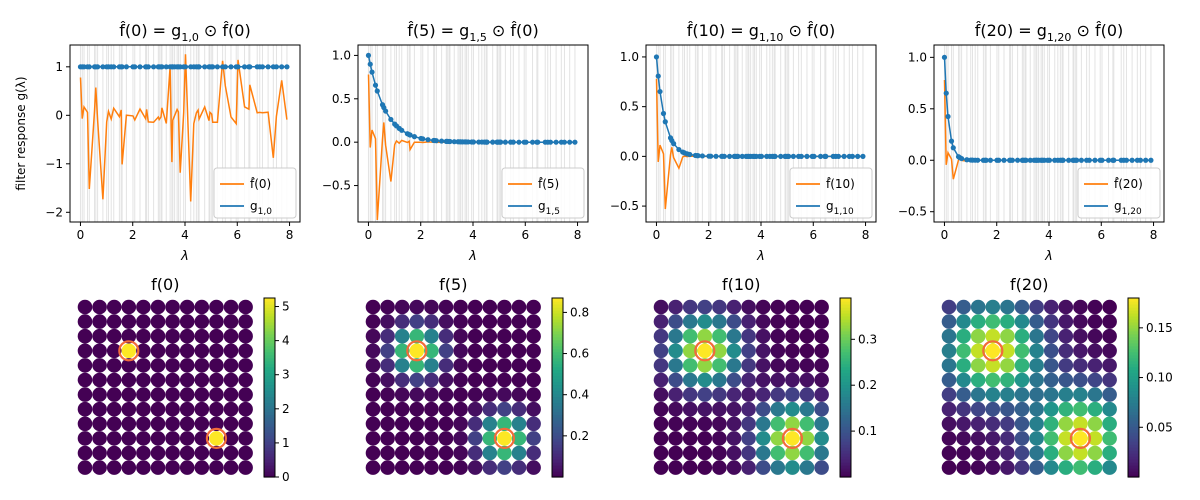  What do you see at coordinates (1128, 184) in the screenshot?
I see `legend-main: f̂(20)` at bounding box center [1128, 184].